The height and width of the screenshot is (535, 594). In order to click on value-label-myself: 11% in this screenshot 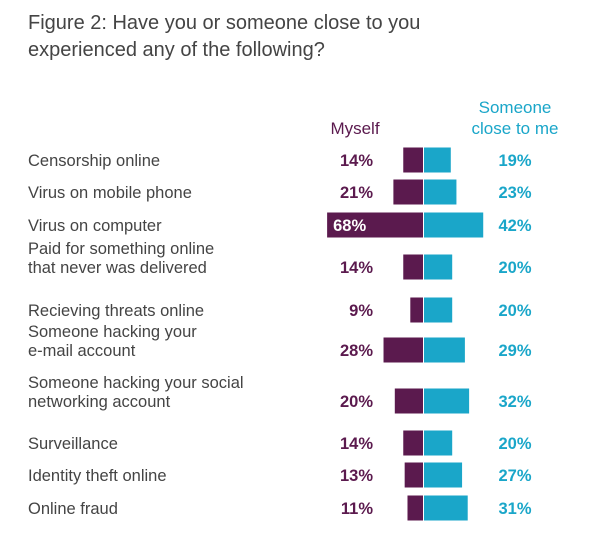, I will do `click(357, 509)`.